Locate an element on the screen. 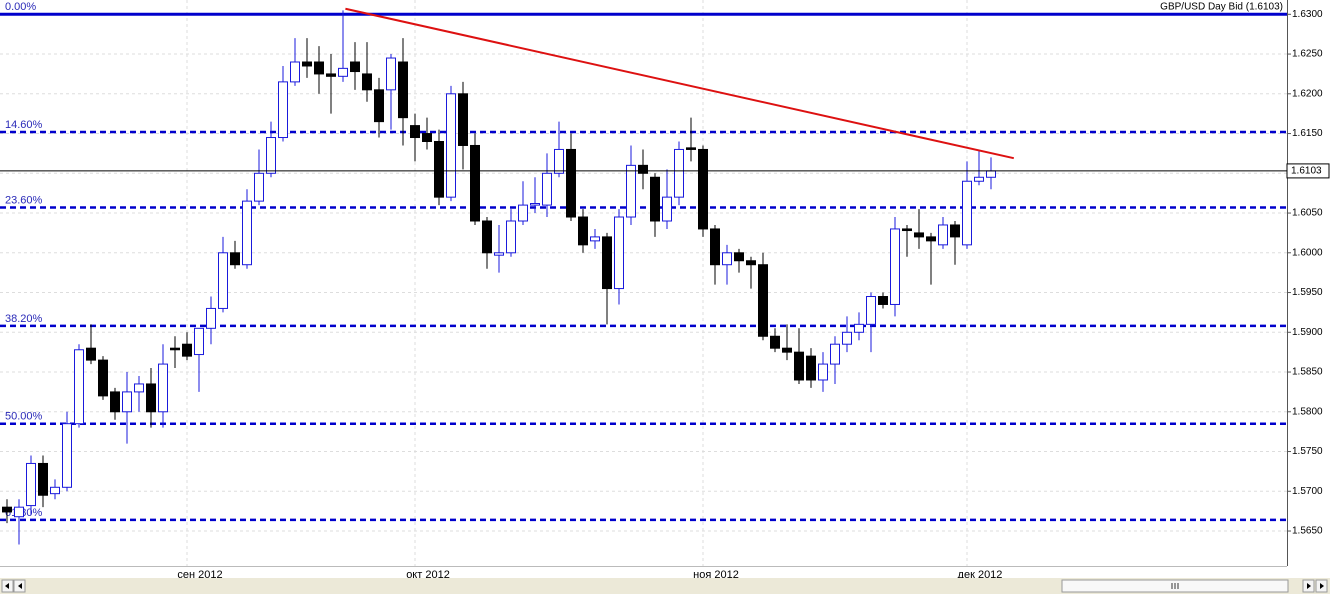  last-price-box is located at coordinates (1308, 171).